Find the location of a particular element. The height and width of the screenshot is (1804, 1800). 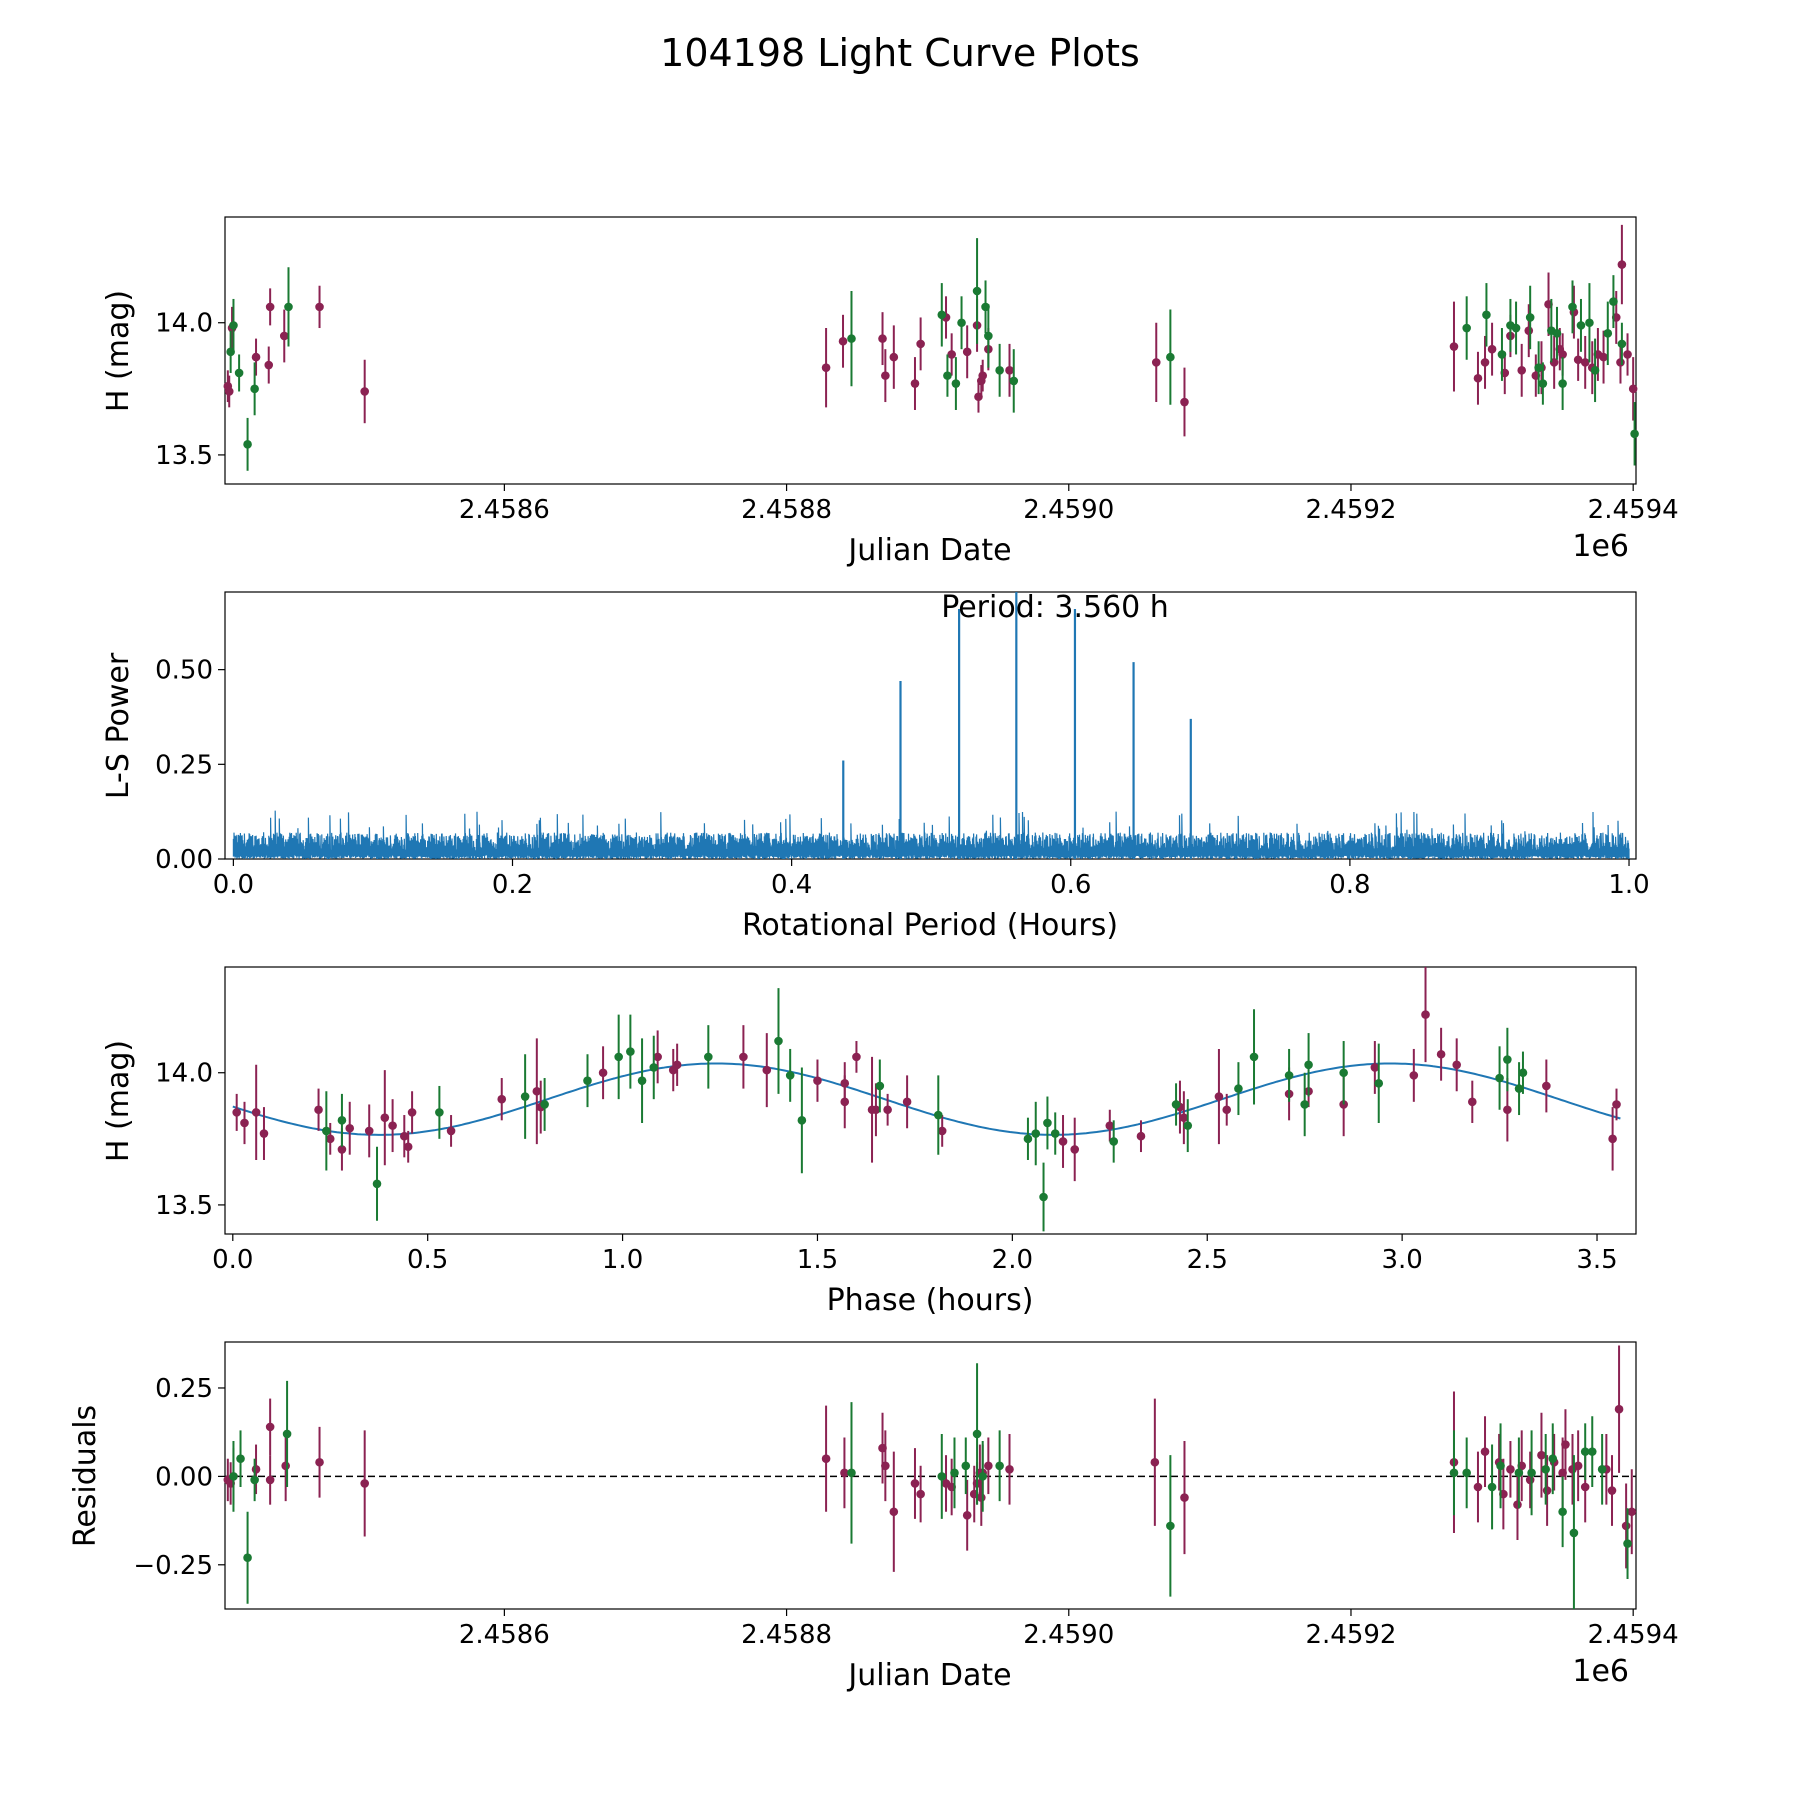

lightcurve-xtick-label: 2.4590 is located at coordinates (1068, 510).